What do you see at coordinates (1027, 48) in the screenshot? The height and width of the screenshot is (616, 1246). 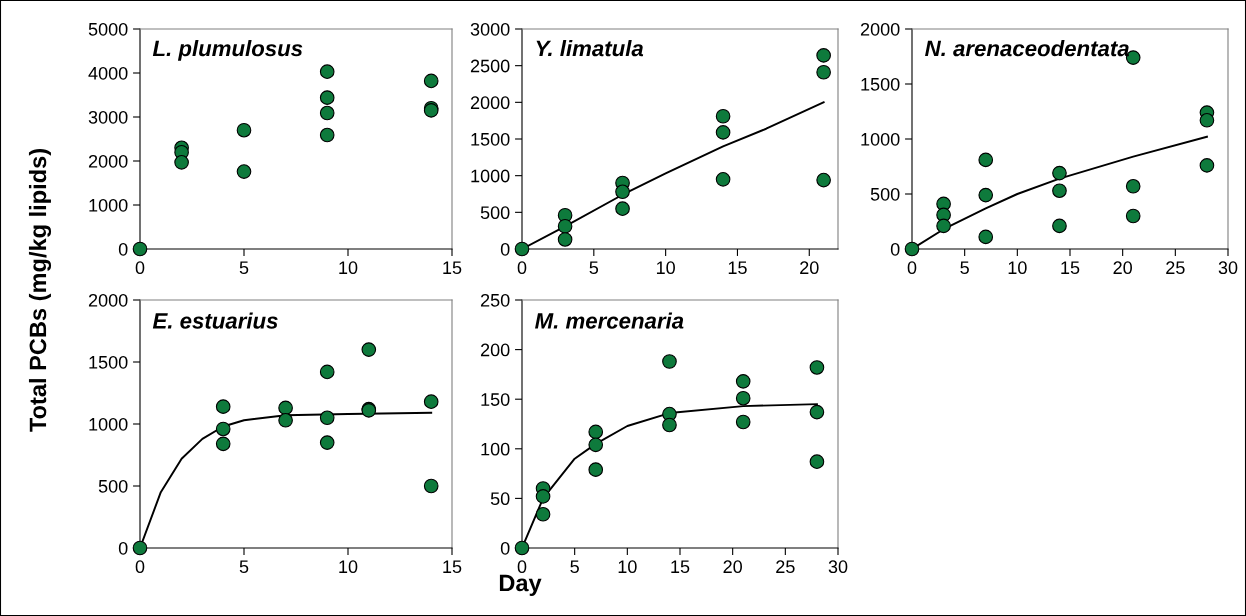 I see `chart-title: N. arenaceodentata` at bounding box center [1027, 48].